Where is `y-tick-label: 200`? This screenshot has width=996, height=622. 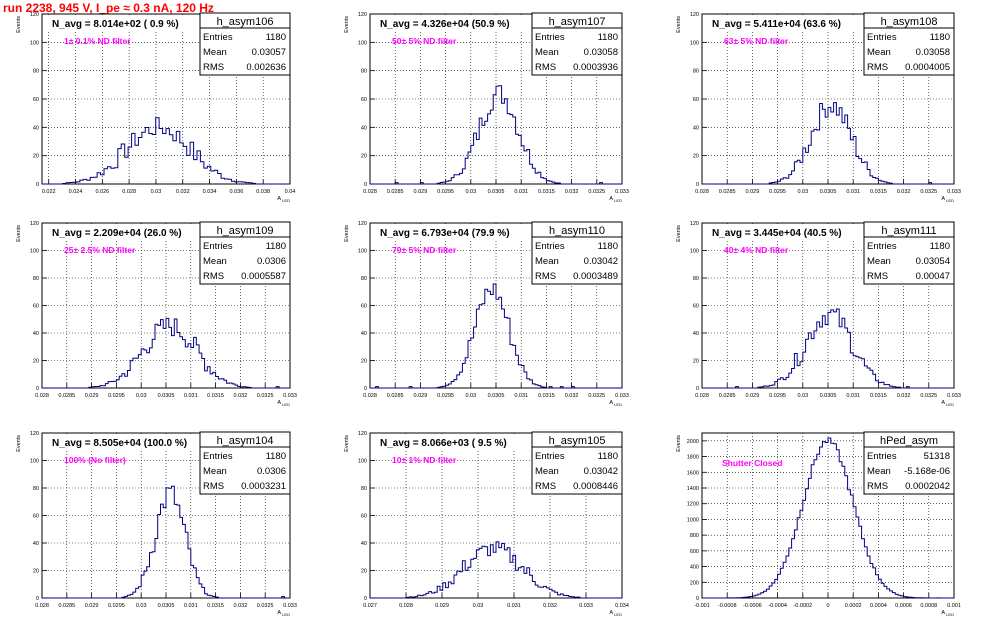
y-tick-label: 200 is located at coordinates (694, 583).